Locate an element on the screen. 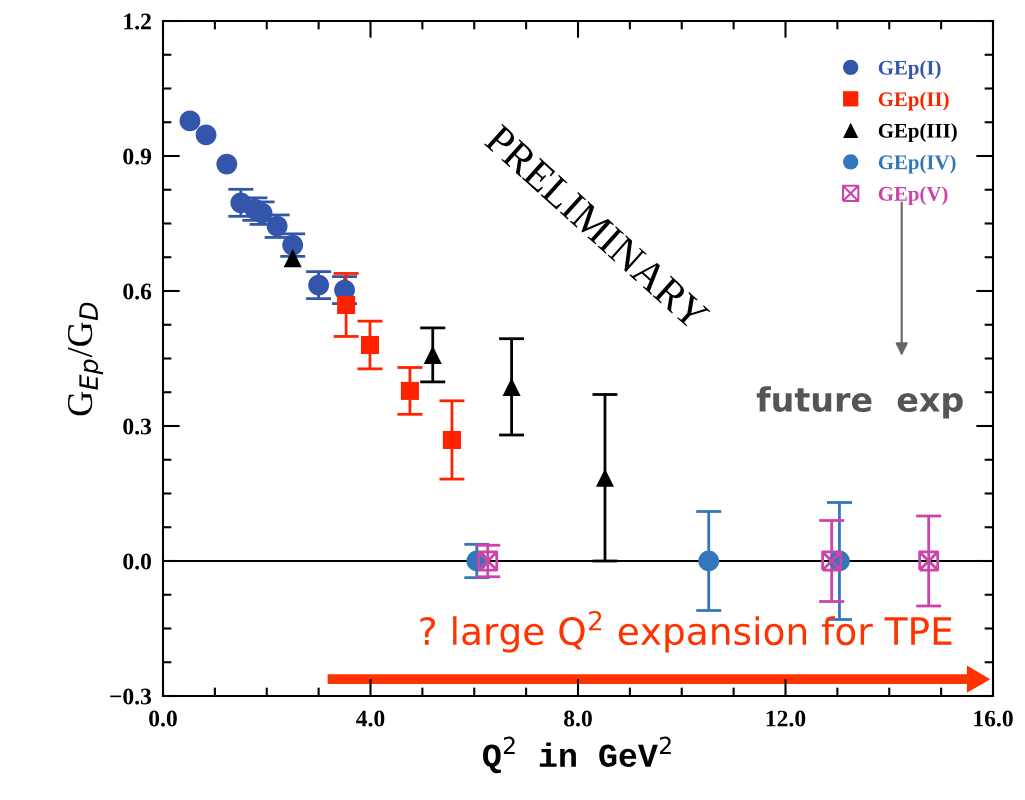  y-tick-label: 1.2 is located at coordinates (137, 21).